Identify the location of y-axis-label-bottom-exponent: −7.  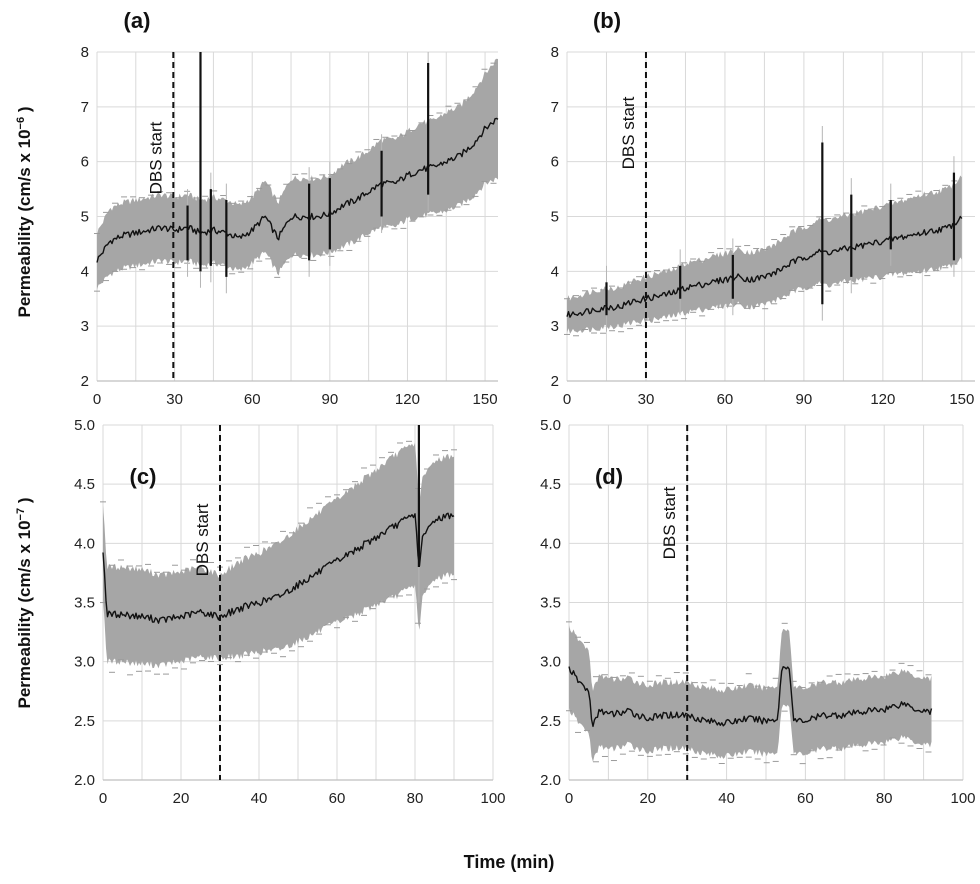
(21, 514).